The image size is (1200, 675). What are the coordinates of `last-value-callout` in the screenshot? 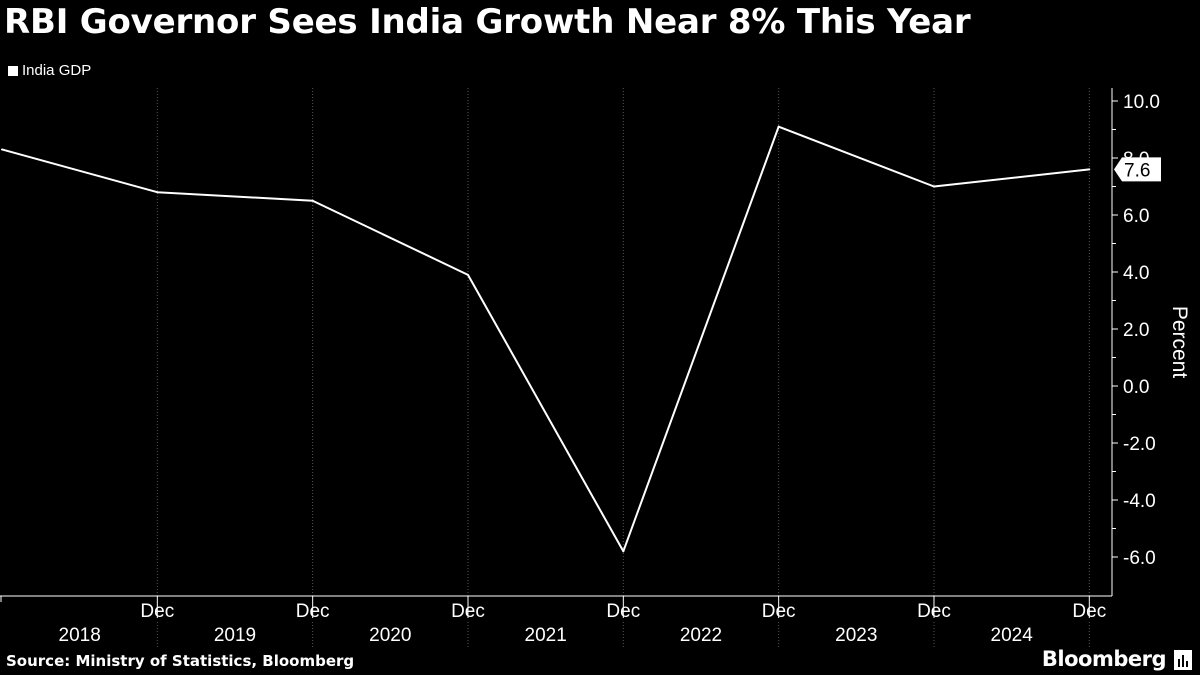 It's located at (1137, 169).